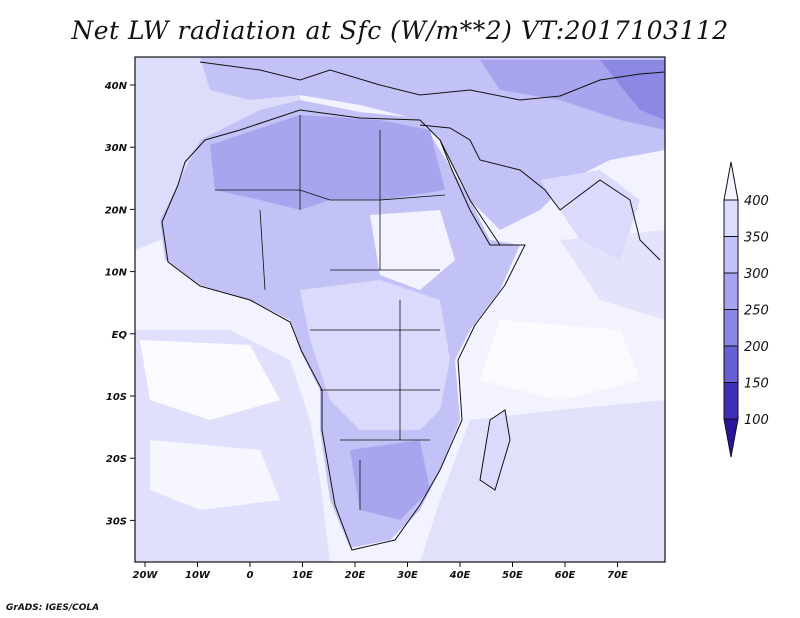 The height and width of the screenshot is (618, 800). What do you see at coordinates (116, 86) in the screenshot?
I see `lat-tick-label: 40N` at bounding box center [116, 86].